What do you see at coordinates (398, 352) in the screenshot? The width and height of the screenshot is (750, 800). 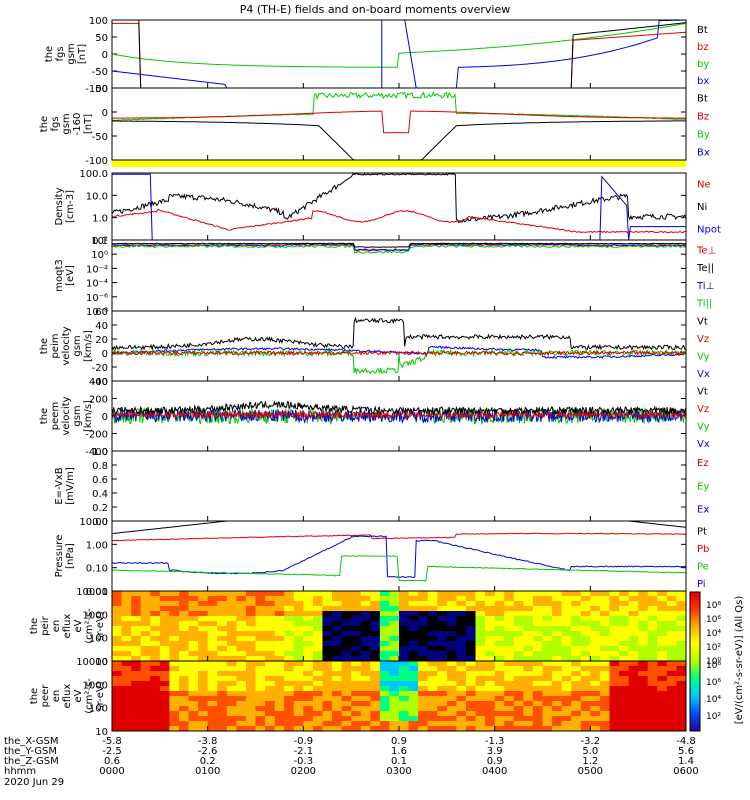 I see `peim-vx-line` at bounding box center [398, 352].